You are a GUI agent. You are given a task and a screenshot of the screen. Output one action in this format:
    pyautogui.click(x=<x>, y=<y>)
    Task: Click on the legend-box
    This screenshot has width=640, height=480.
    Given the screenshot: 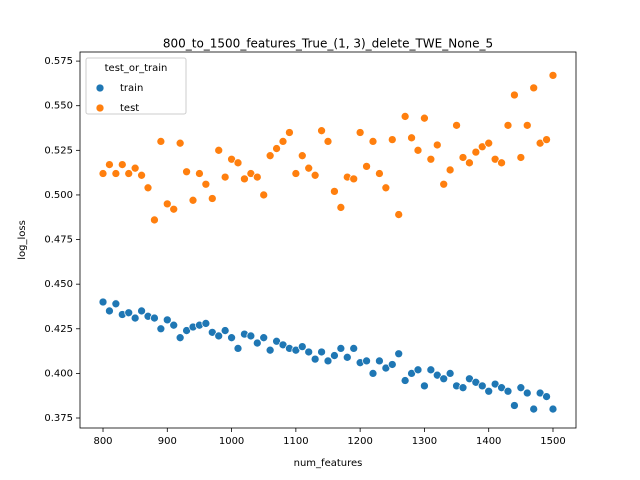 What is the action you would take?
    pyautogui.click(x=136, y=86)
    